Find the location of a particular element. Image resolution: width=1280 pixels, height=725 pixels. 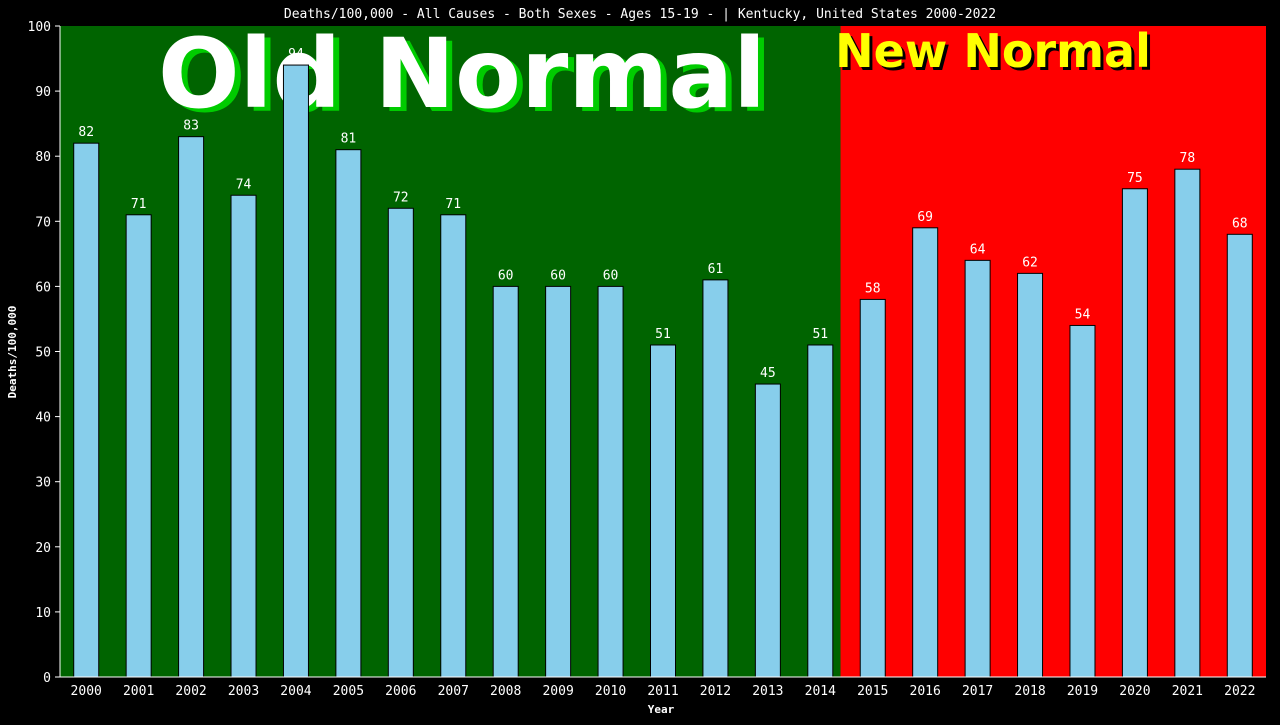

x-tick-label: 2014 is located at coordinates (820, 691).